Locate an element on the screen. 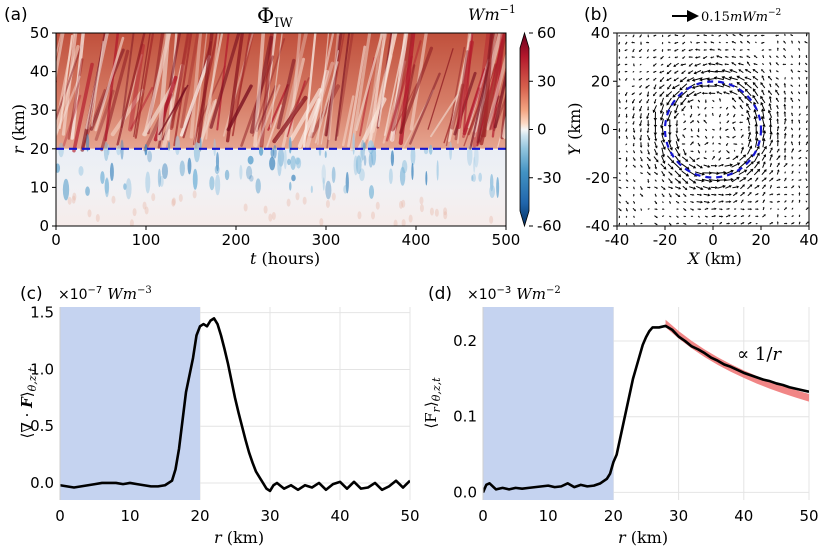 This screenshot has width=831, height=553. colorbar-tick-label: -30 is located at coordinates (549, 178).